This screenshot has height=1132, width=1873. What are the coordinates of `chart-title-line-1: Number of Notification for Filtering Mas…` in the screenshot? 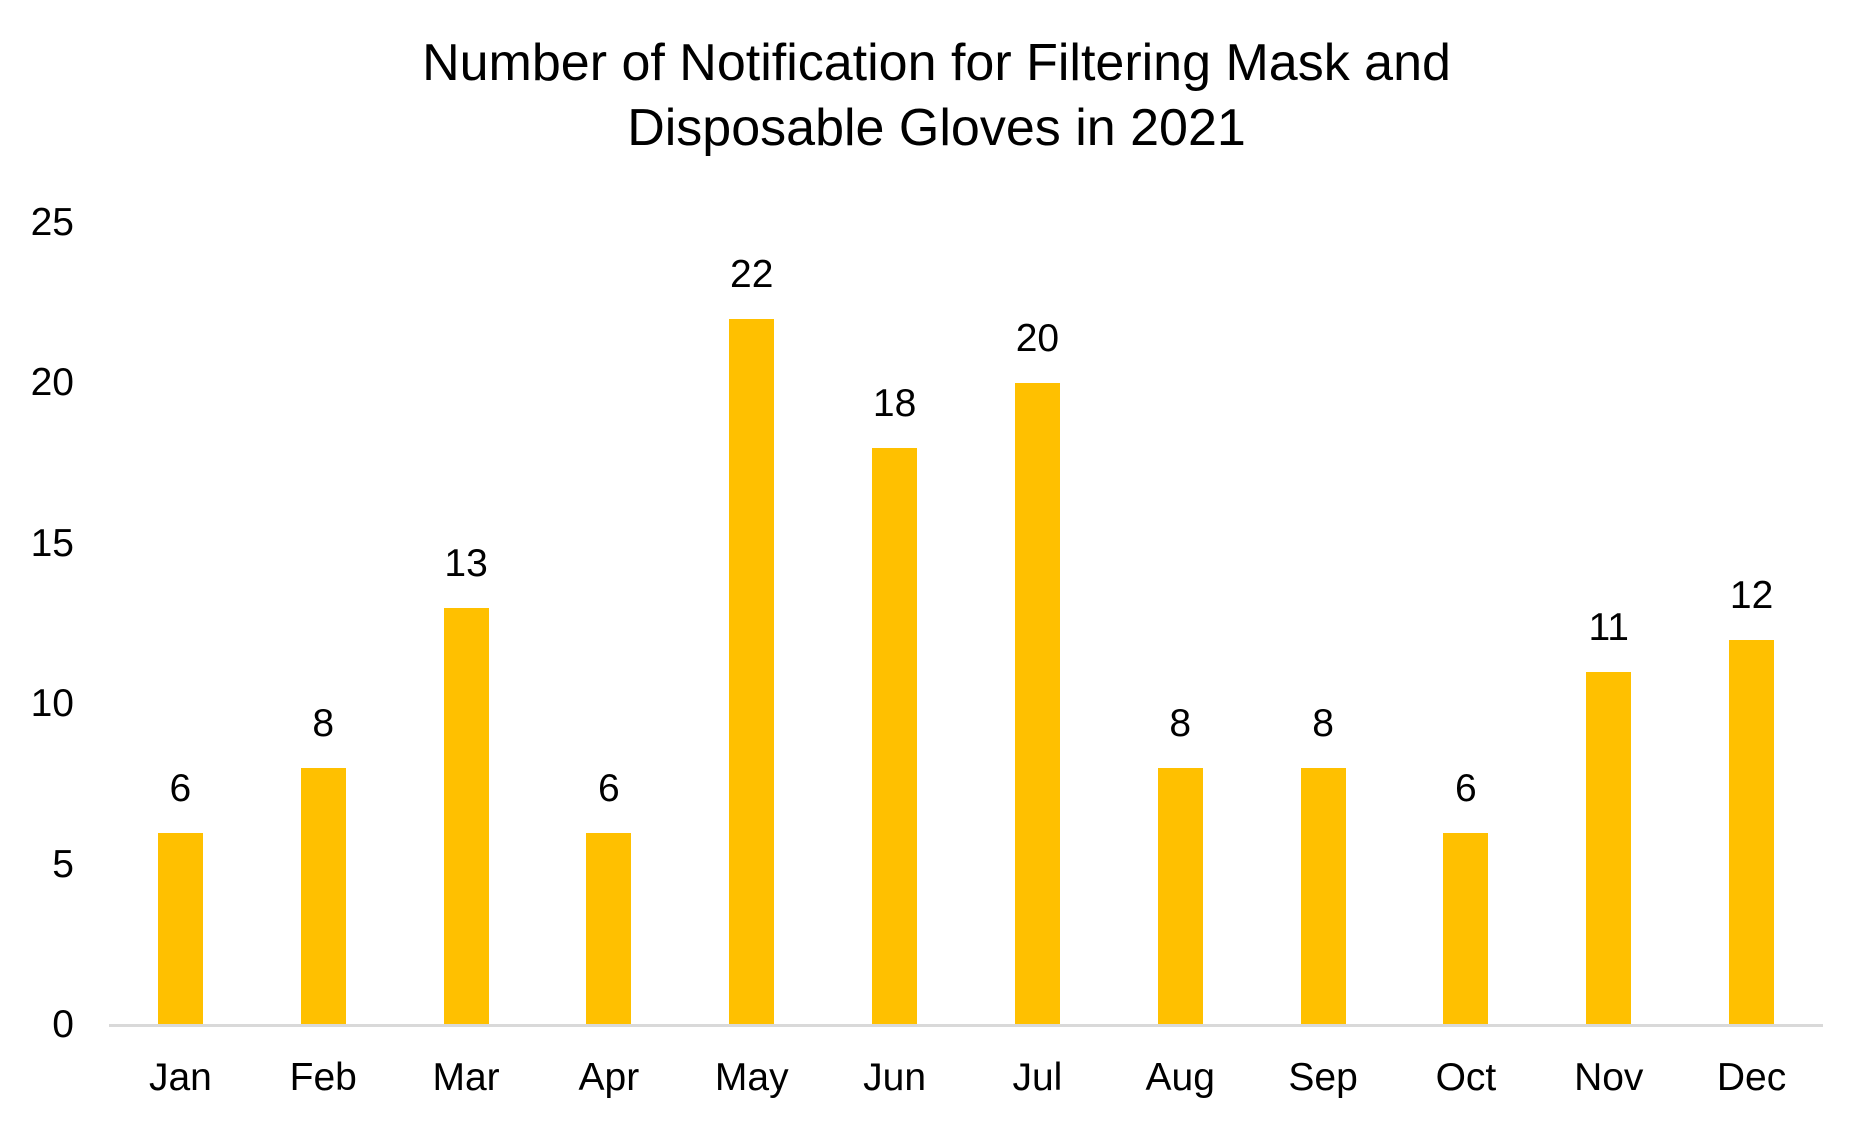 It's located at (936, 63).